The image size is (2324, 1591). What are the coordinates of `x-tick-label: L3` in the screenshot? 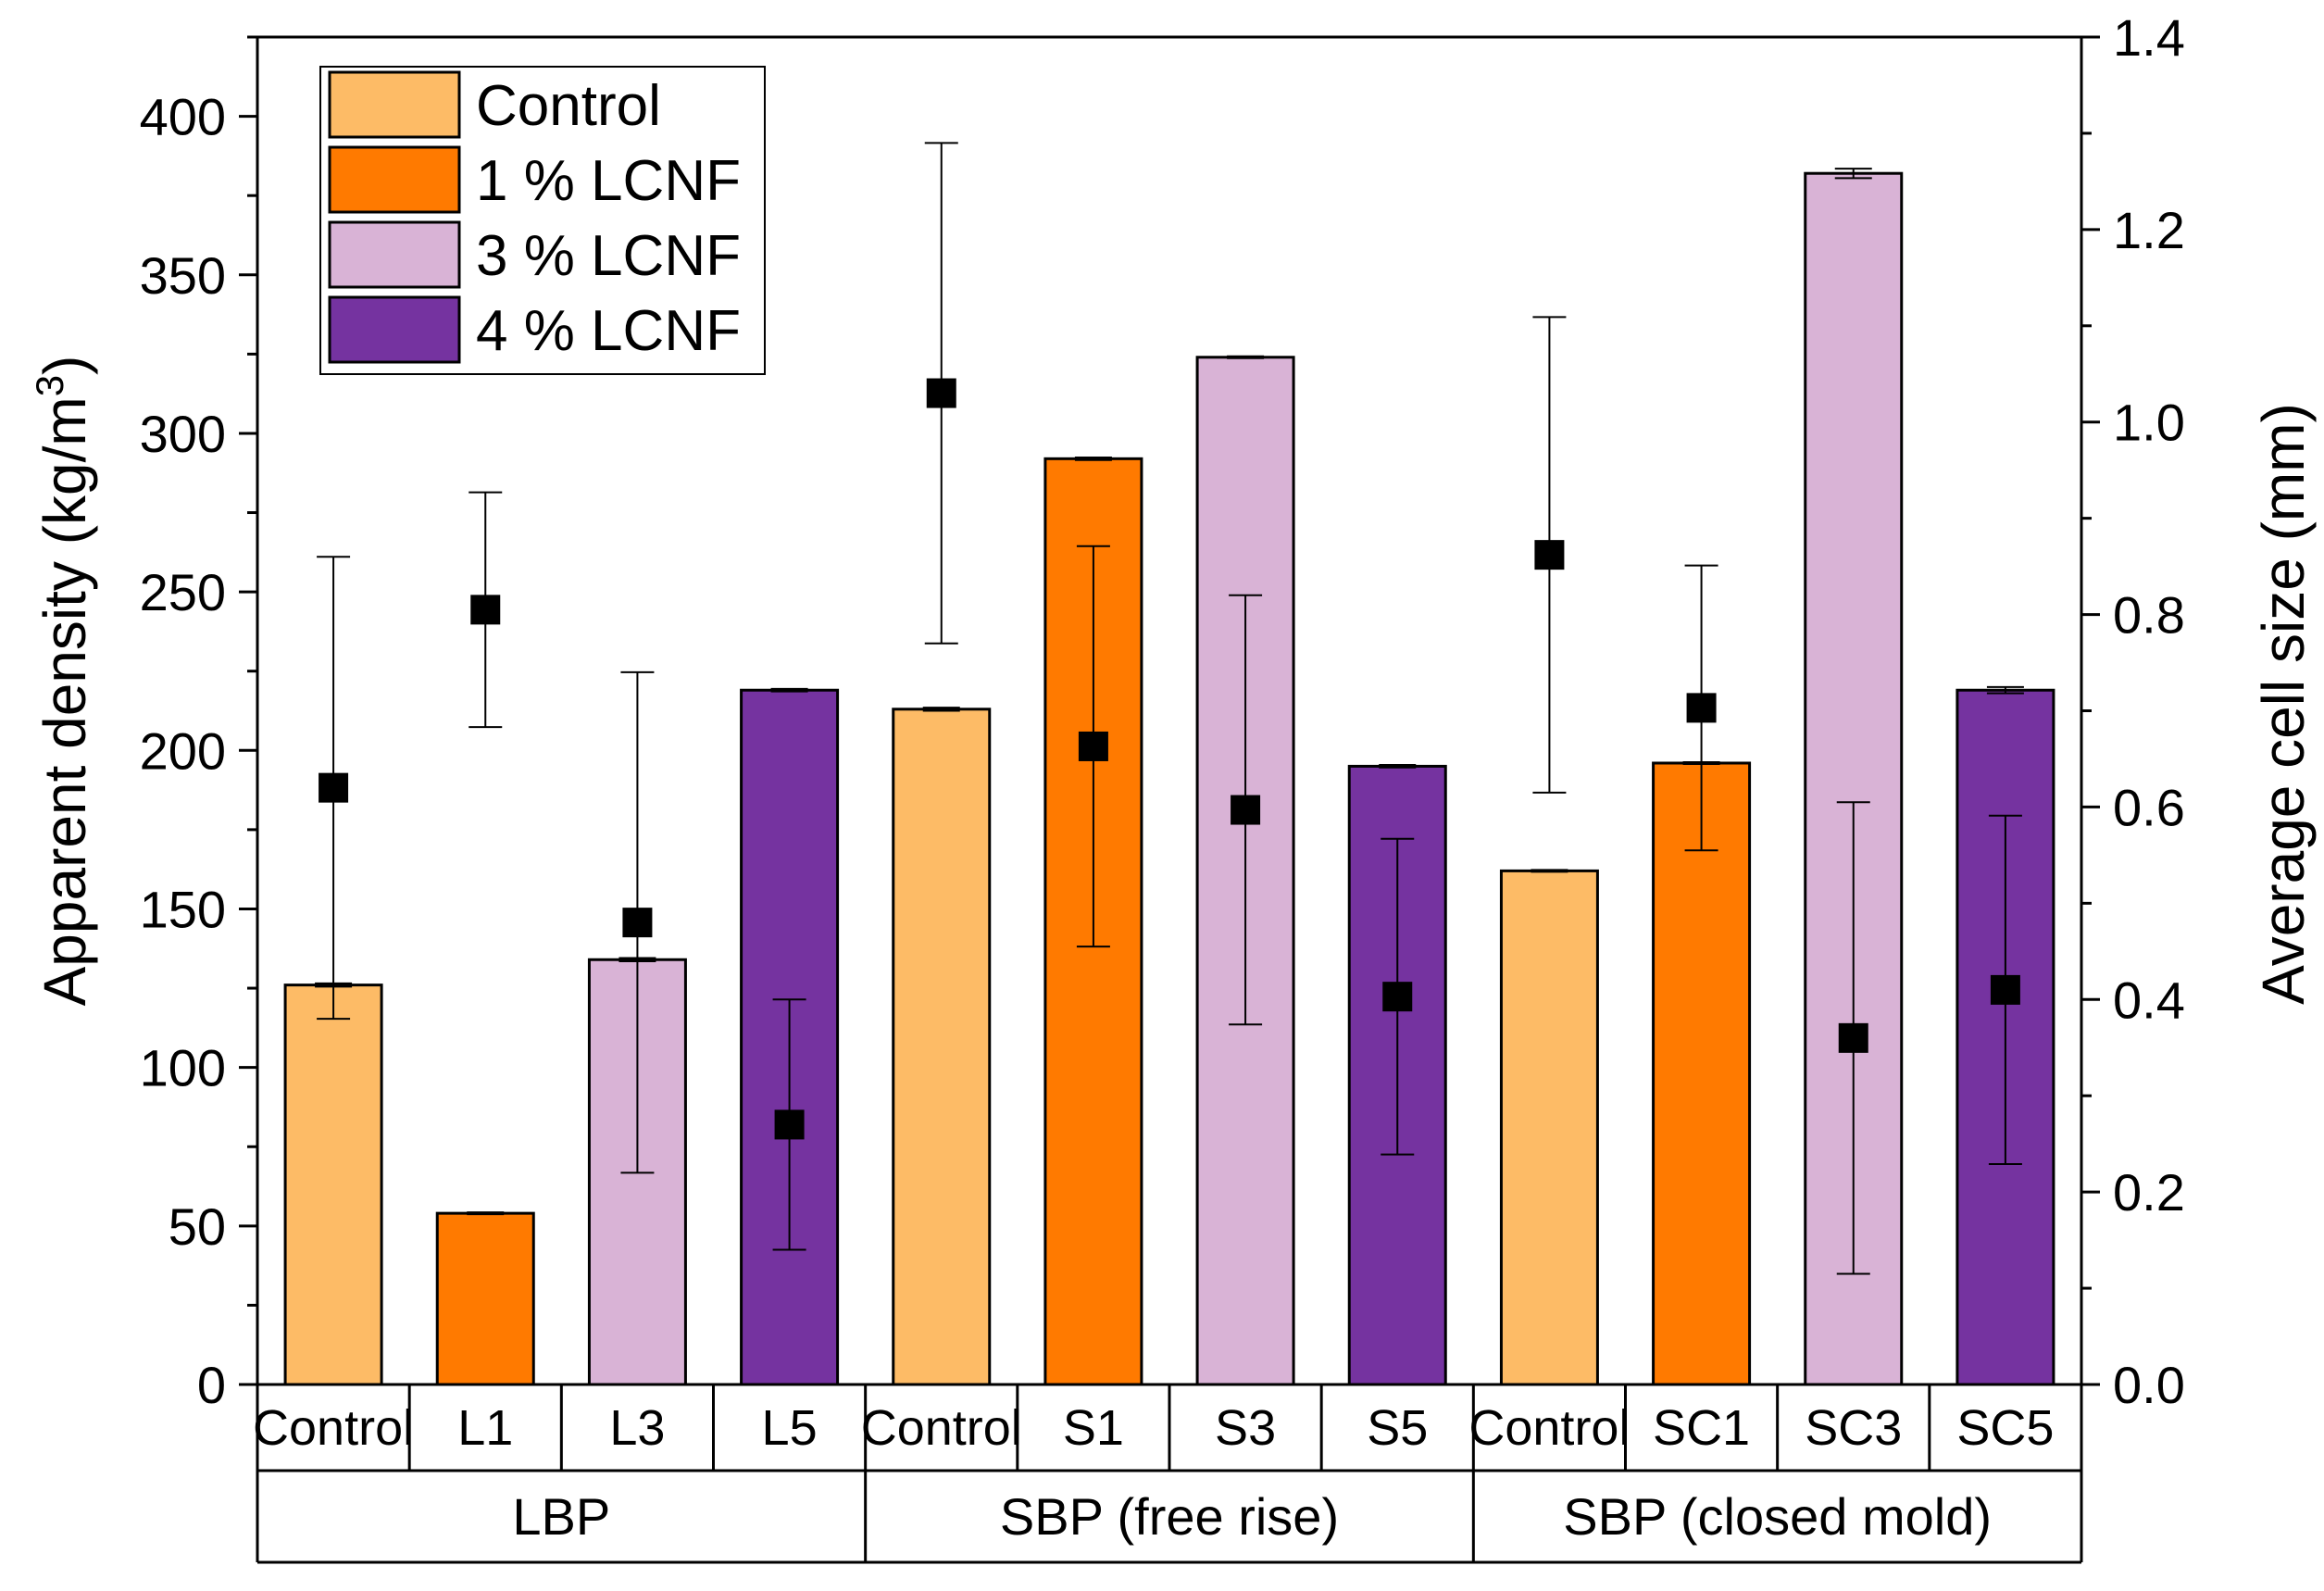 It's located at (637, 1428).